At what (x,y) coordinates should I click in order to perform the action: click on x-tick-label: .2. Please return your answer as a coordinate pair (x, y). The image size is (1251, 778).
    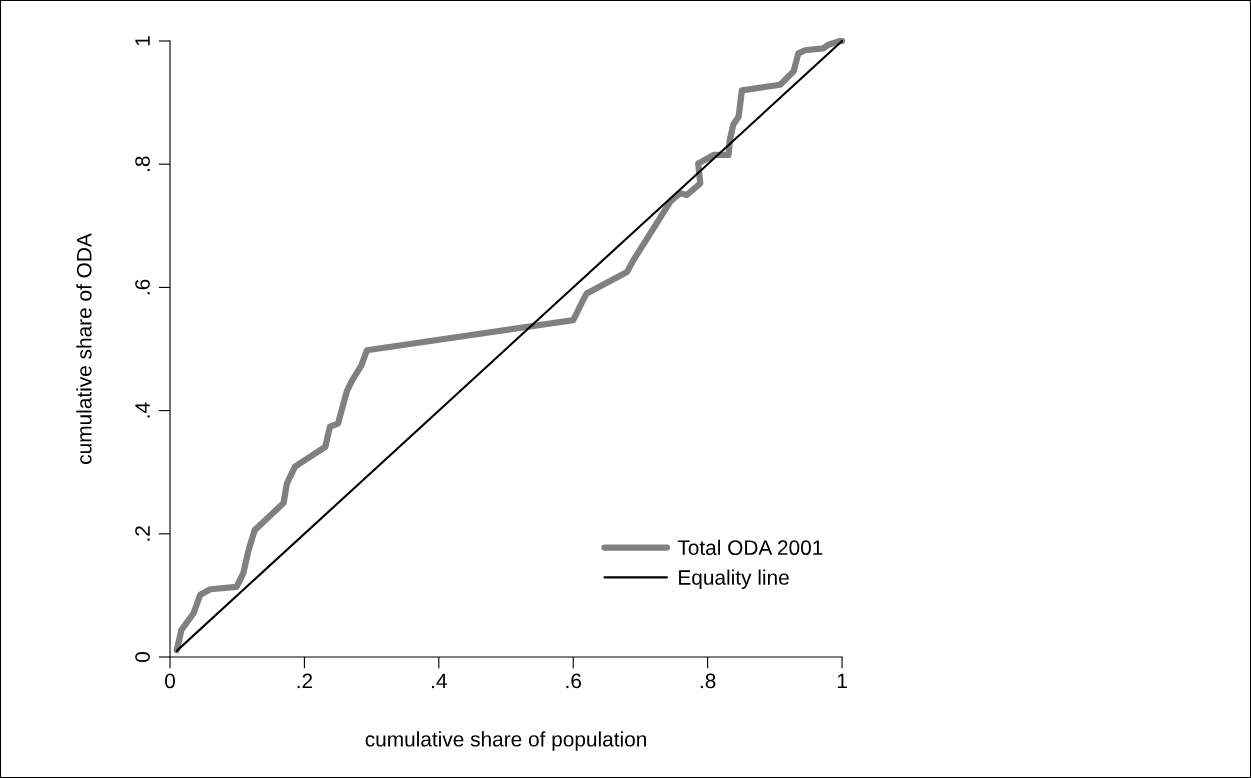
    Looking at the image, I should click on (305, 681).